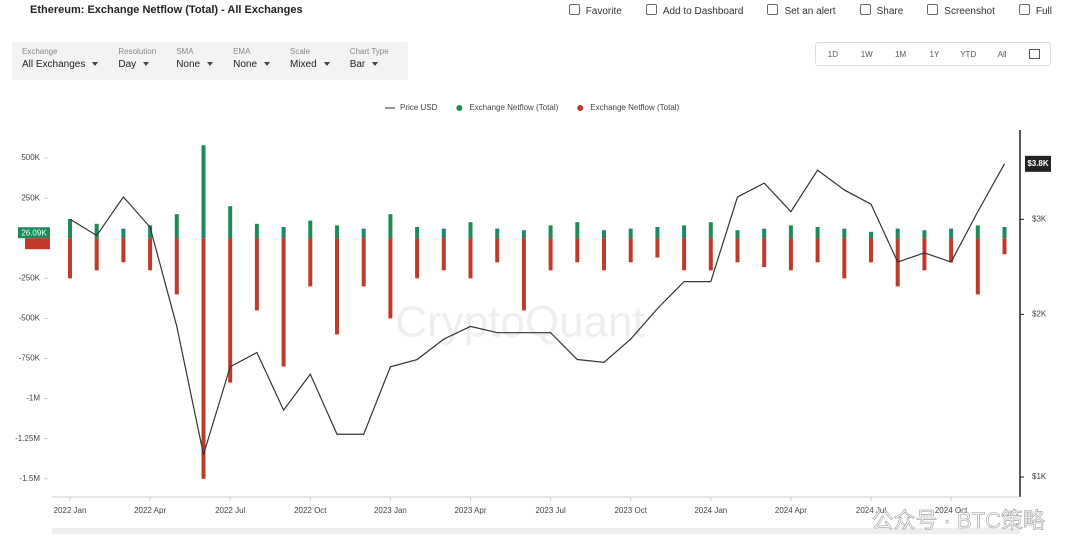 The width and height of the screenshot is (1080, 536). Describe the element at coordinates (70, 510) in the screenshot. I see `x-tick-label: 2022 Jan` at that location.